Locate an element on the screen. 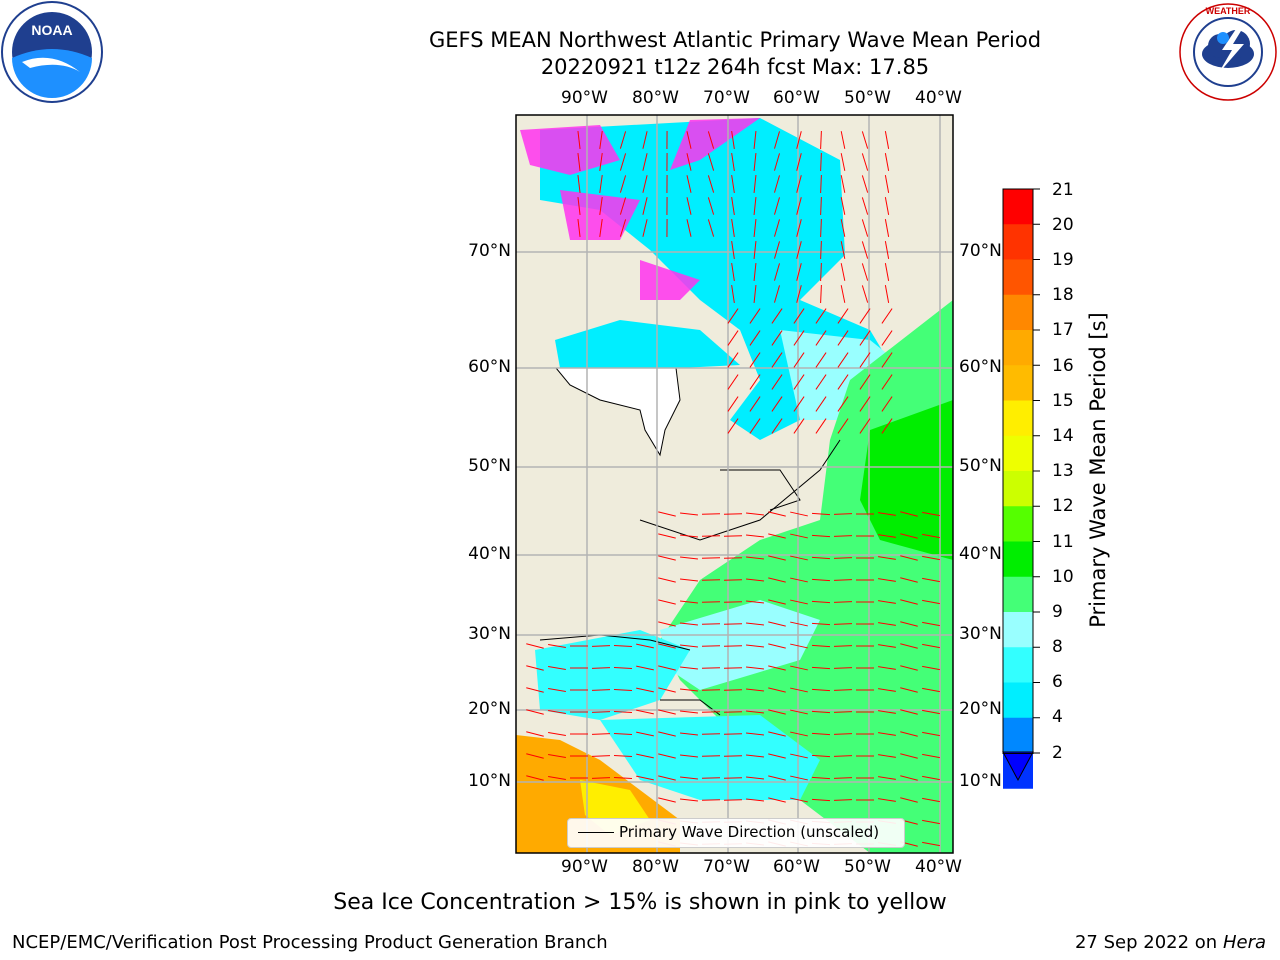  nws-logo: WEATHER is located at coordinates (1228, 52).